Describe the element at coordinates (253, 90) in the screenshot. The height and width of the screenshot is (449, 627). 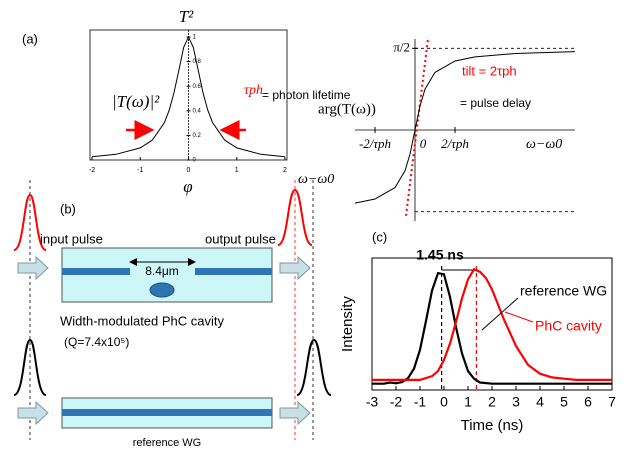
I see `tau-label: τph` at that location.